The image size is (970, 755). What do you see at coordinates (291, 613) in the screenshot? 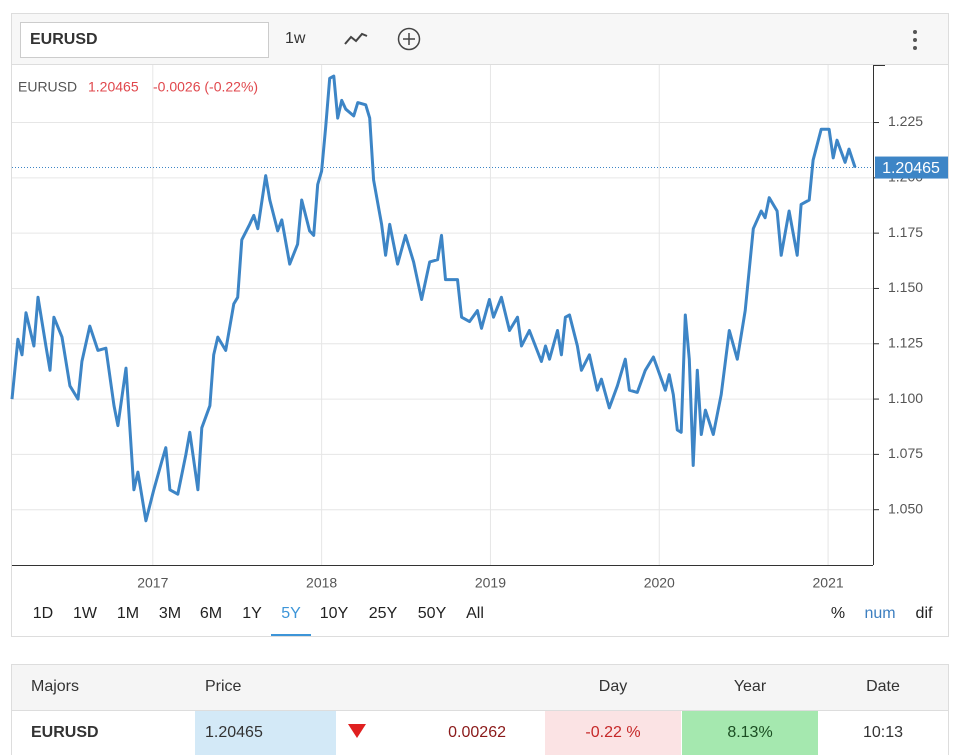
I see `range-button: 5Y` at bounding box center [291, 613].